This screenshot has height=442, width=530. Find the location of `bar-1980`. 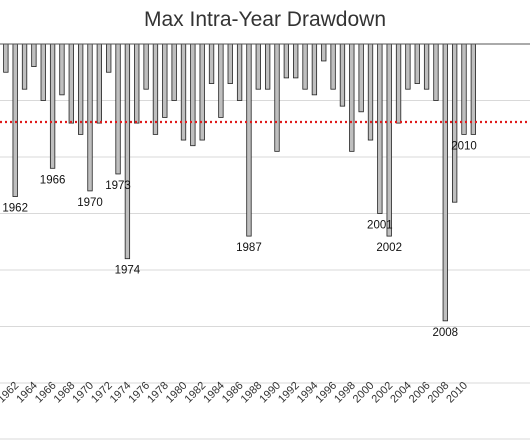

bar-1980 is located at coordinates (183, 92).